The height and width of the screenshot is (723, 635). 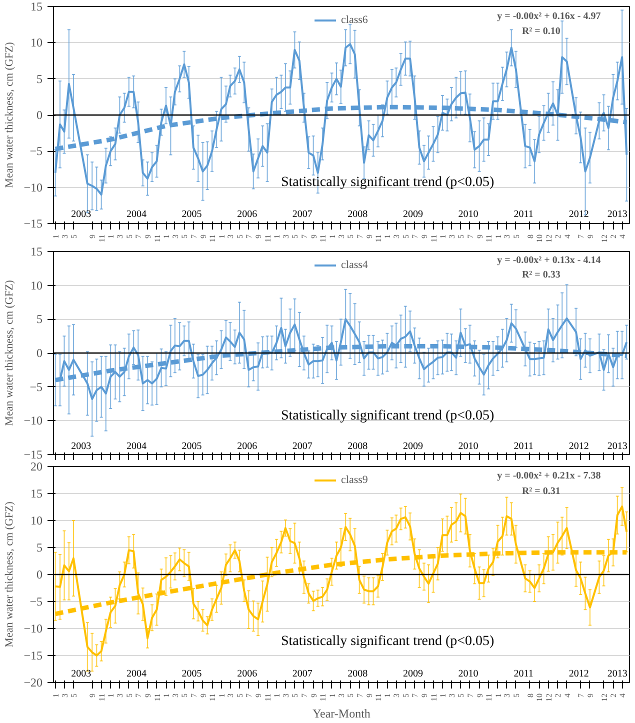 What do you see at coordinates (617, 674) in the screenshot?
I see `annotation: 2013` at bounding box center [617, 674].